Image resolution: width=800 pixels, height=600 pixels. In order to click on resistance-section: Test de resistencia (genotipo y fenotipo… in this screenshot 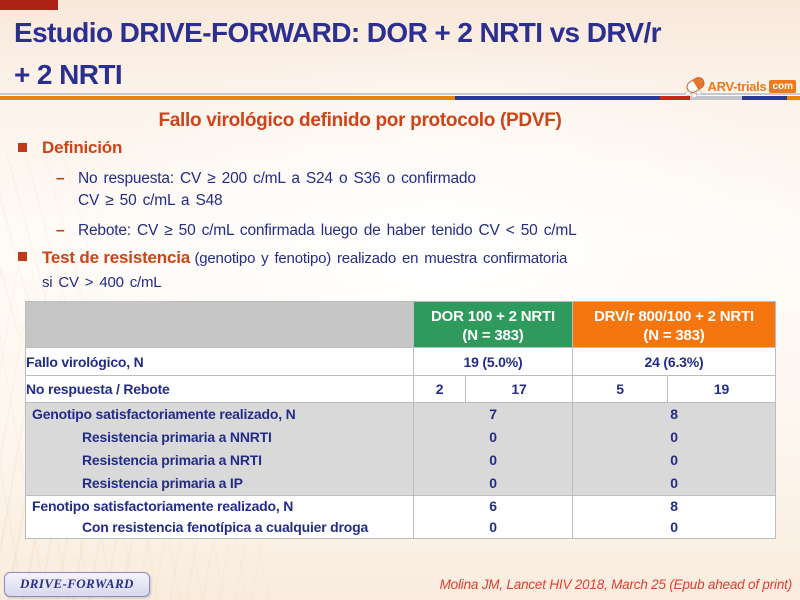, I will do `click(385, 270)`.